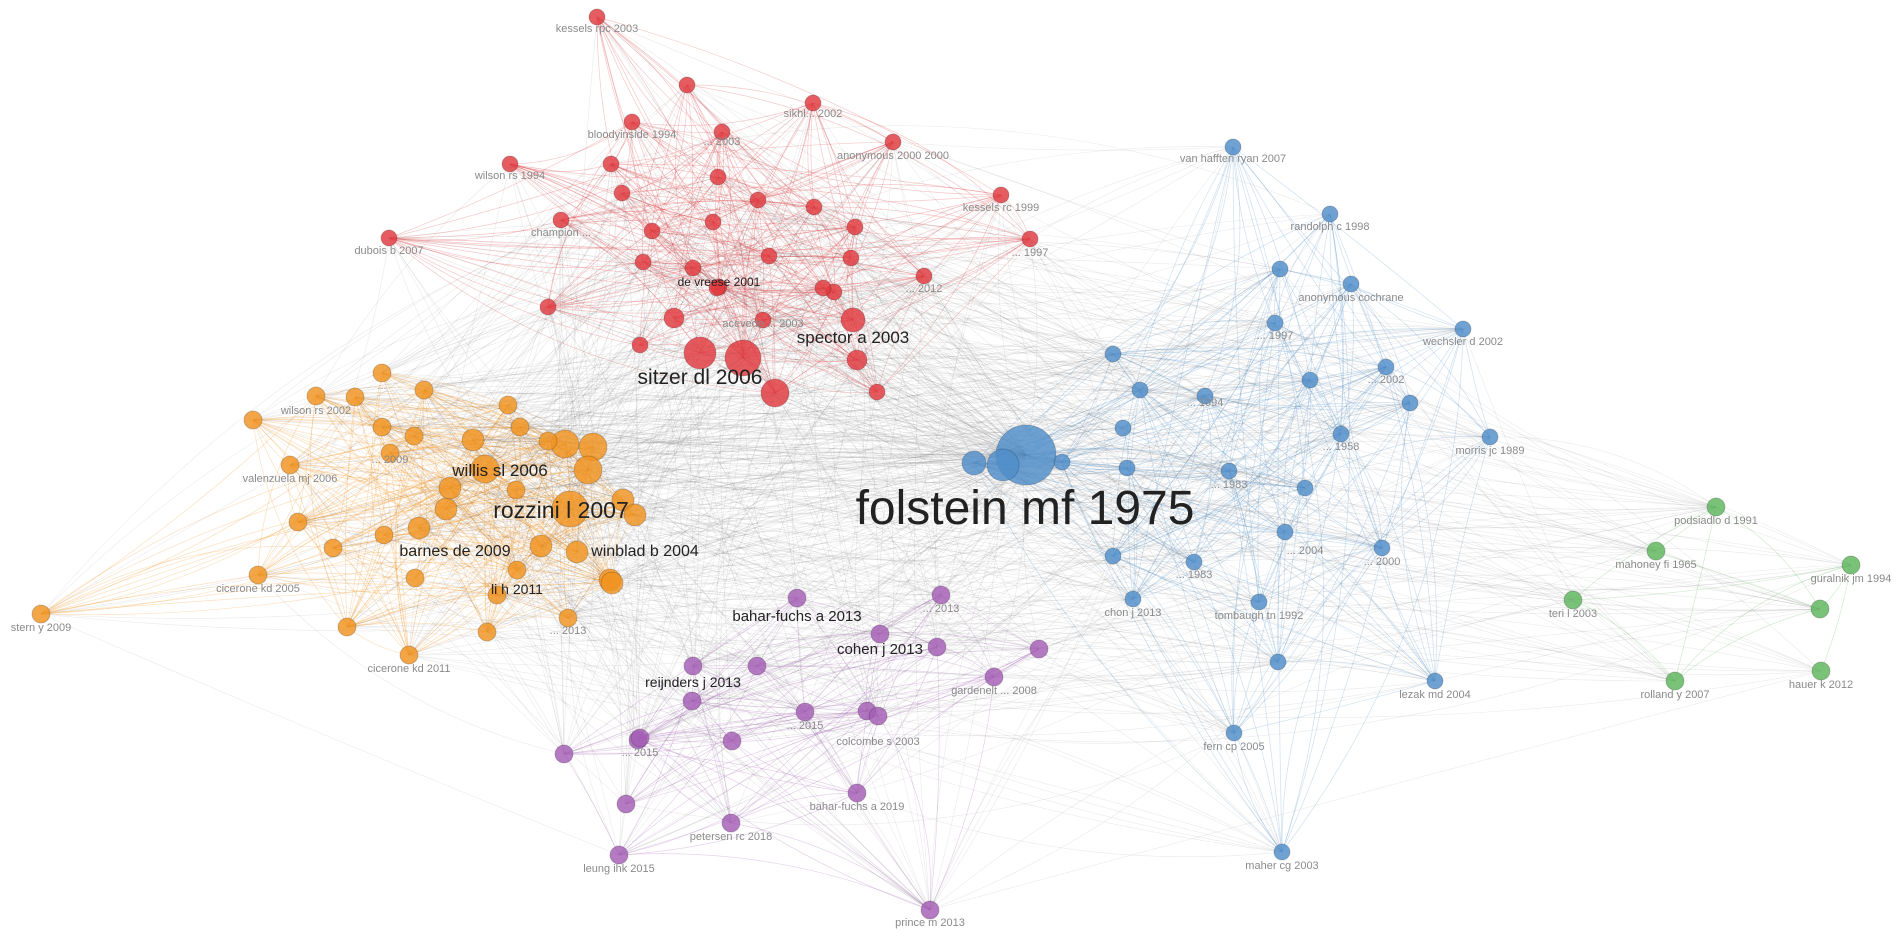 The width and height of the screenshot is (1902, 939). I want to click on publication-node-wilsonrs, so click(316, 396).